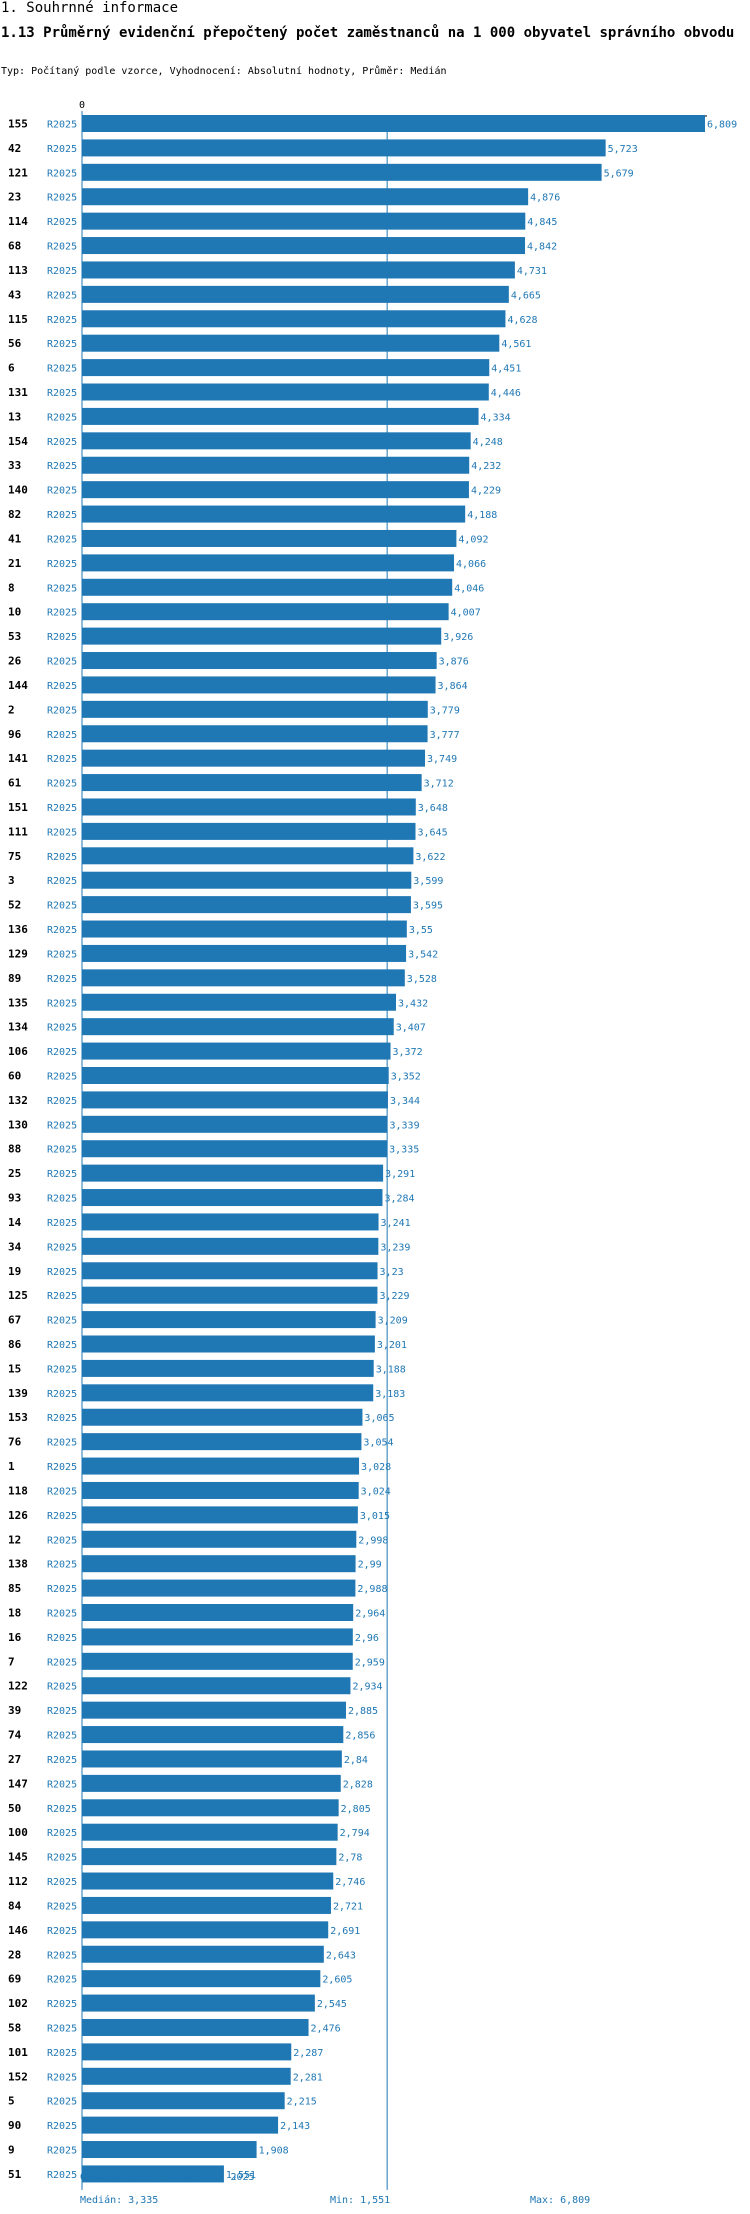 The image size is (750, 2214). Describe the element at coordinates (326, 2028) in the screenshot. I see `value-label: 2,476` at that location.